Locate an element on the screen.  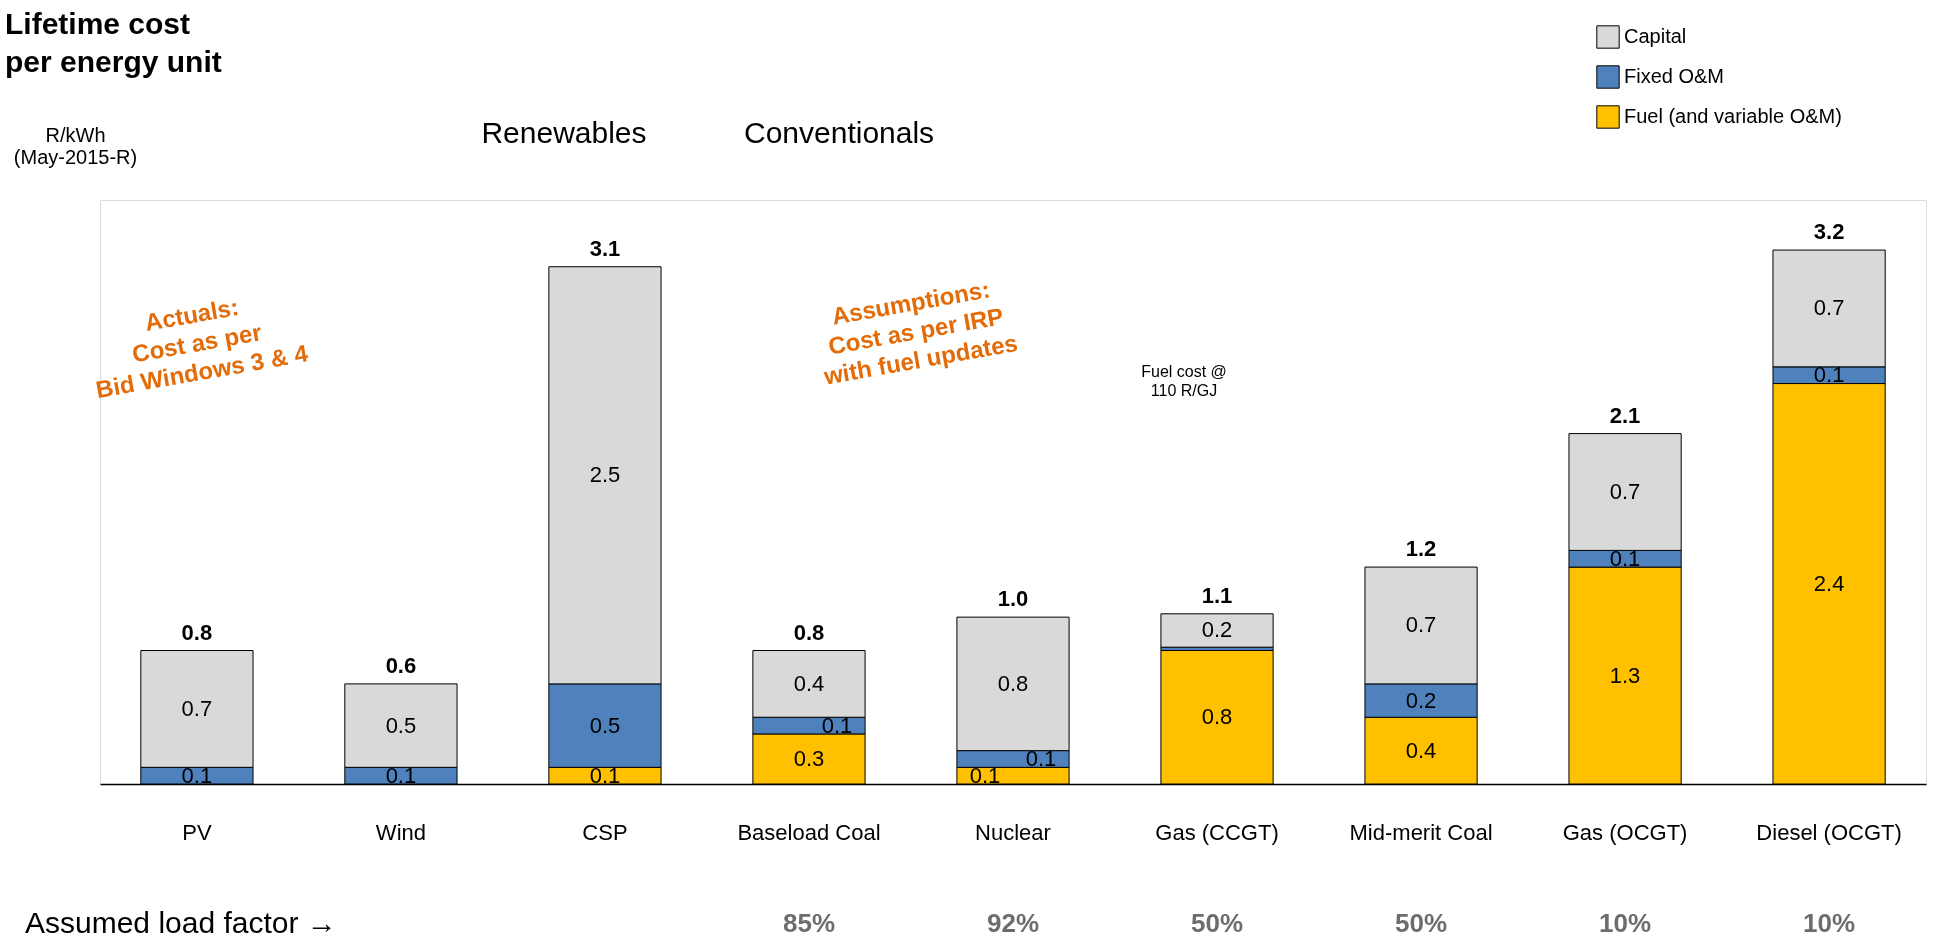
x-tick-label: PV is located at coordinates (197, 832).